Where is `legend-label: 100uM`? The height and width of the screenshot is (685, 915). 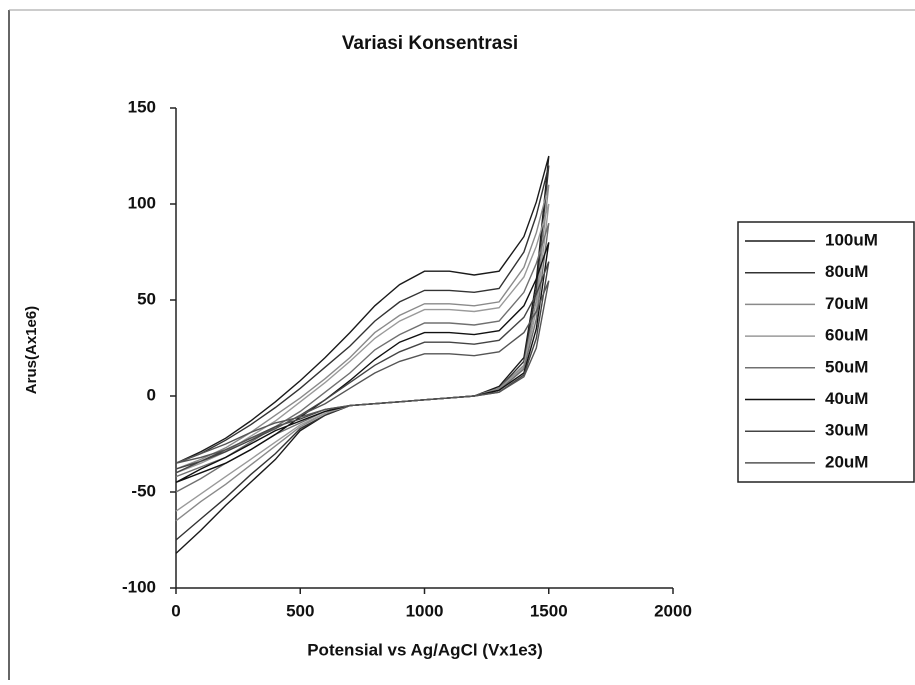 legend-label: 100uM is located at coordinates (851, 239).